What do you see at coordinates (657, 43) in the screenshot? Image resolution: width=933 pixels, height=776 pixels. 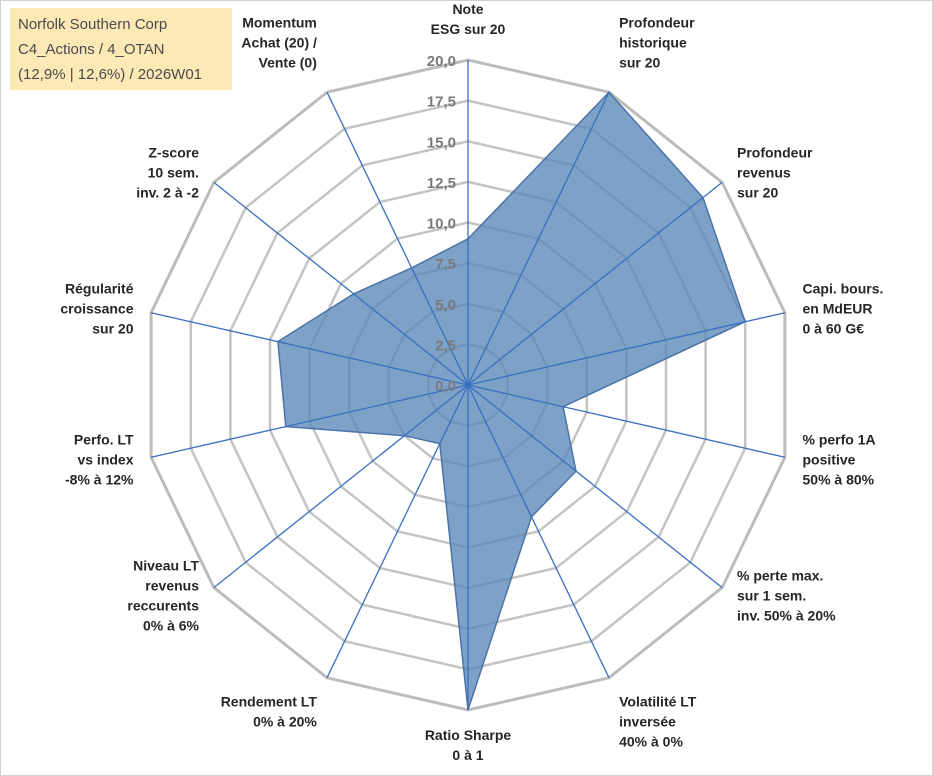 I see `category-label: Profondeur historique sur 20` at bounding box center [657, 43].